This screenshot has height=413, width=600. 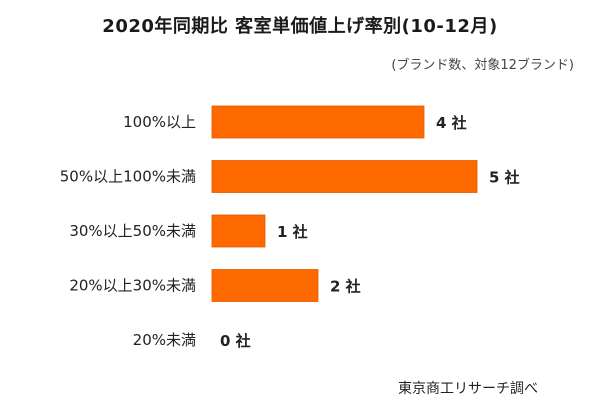 What do you see at coordinates (235, 341) in the screenshot?
I see `value-label: 0 社` at bounding box center [235, 341].